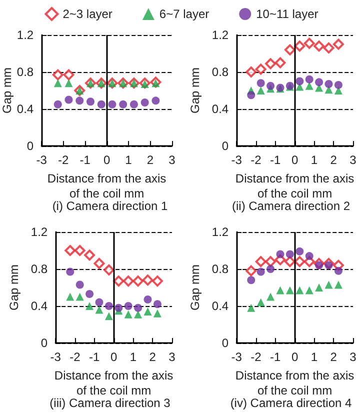  I want to click on legend-label: 2~3 layer, so click(87, 14).